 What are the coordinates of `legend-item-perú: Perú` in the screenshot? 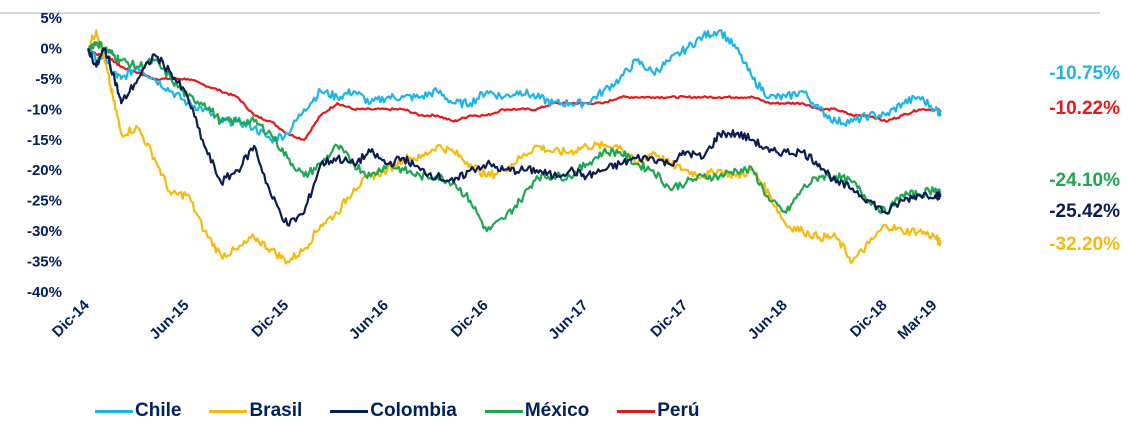 It's located at (658, 411).